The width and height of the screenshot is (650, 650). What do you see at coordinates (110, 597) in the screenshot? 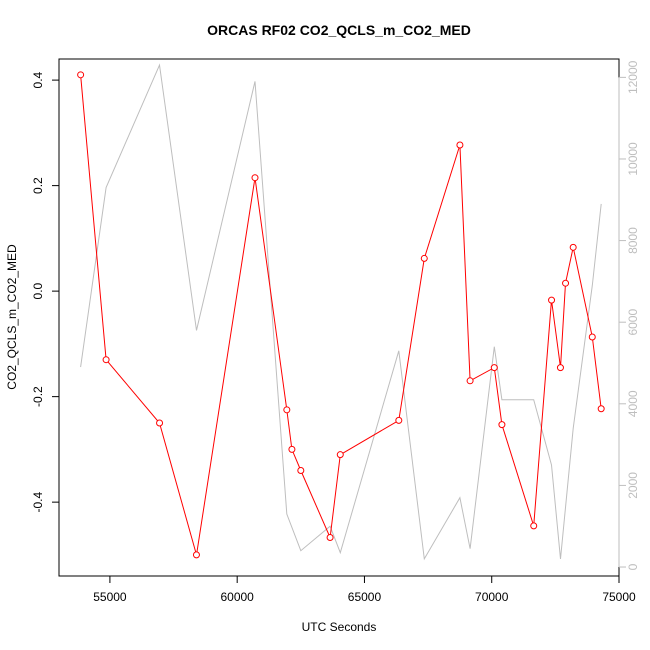
I see `x-tick-label: 55000` at bounding box center [110, 597].